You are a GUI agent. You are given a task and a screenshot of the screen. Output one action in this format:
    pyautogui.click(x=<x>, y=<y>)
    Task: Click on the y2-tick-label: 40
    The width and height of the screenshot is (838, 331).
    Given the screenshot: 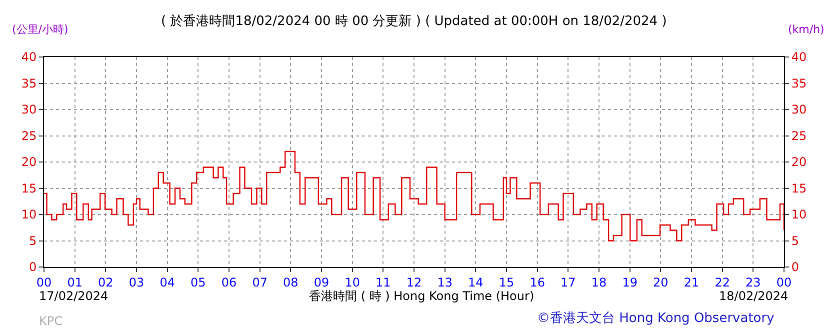 What is the action you would take?
    pyautogui.click(x=799, y=57)
    